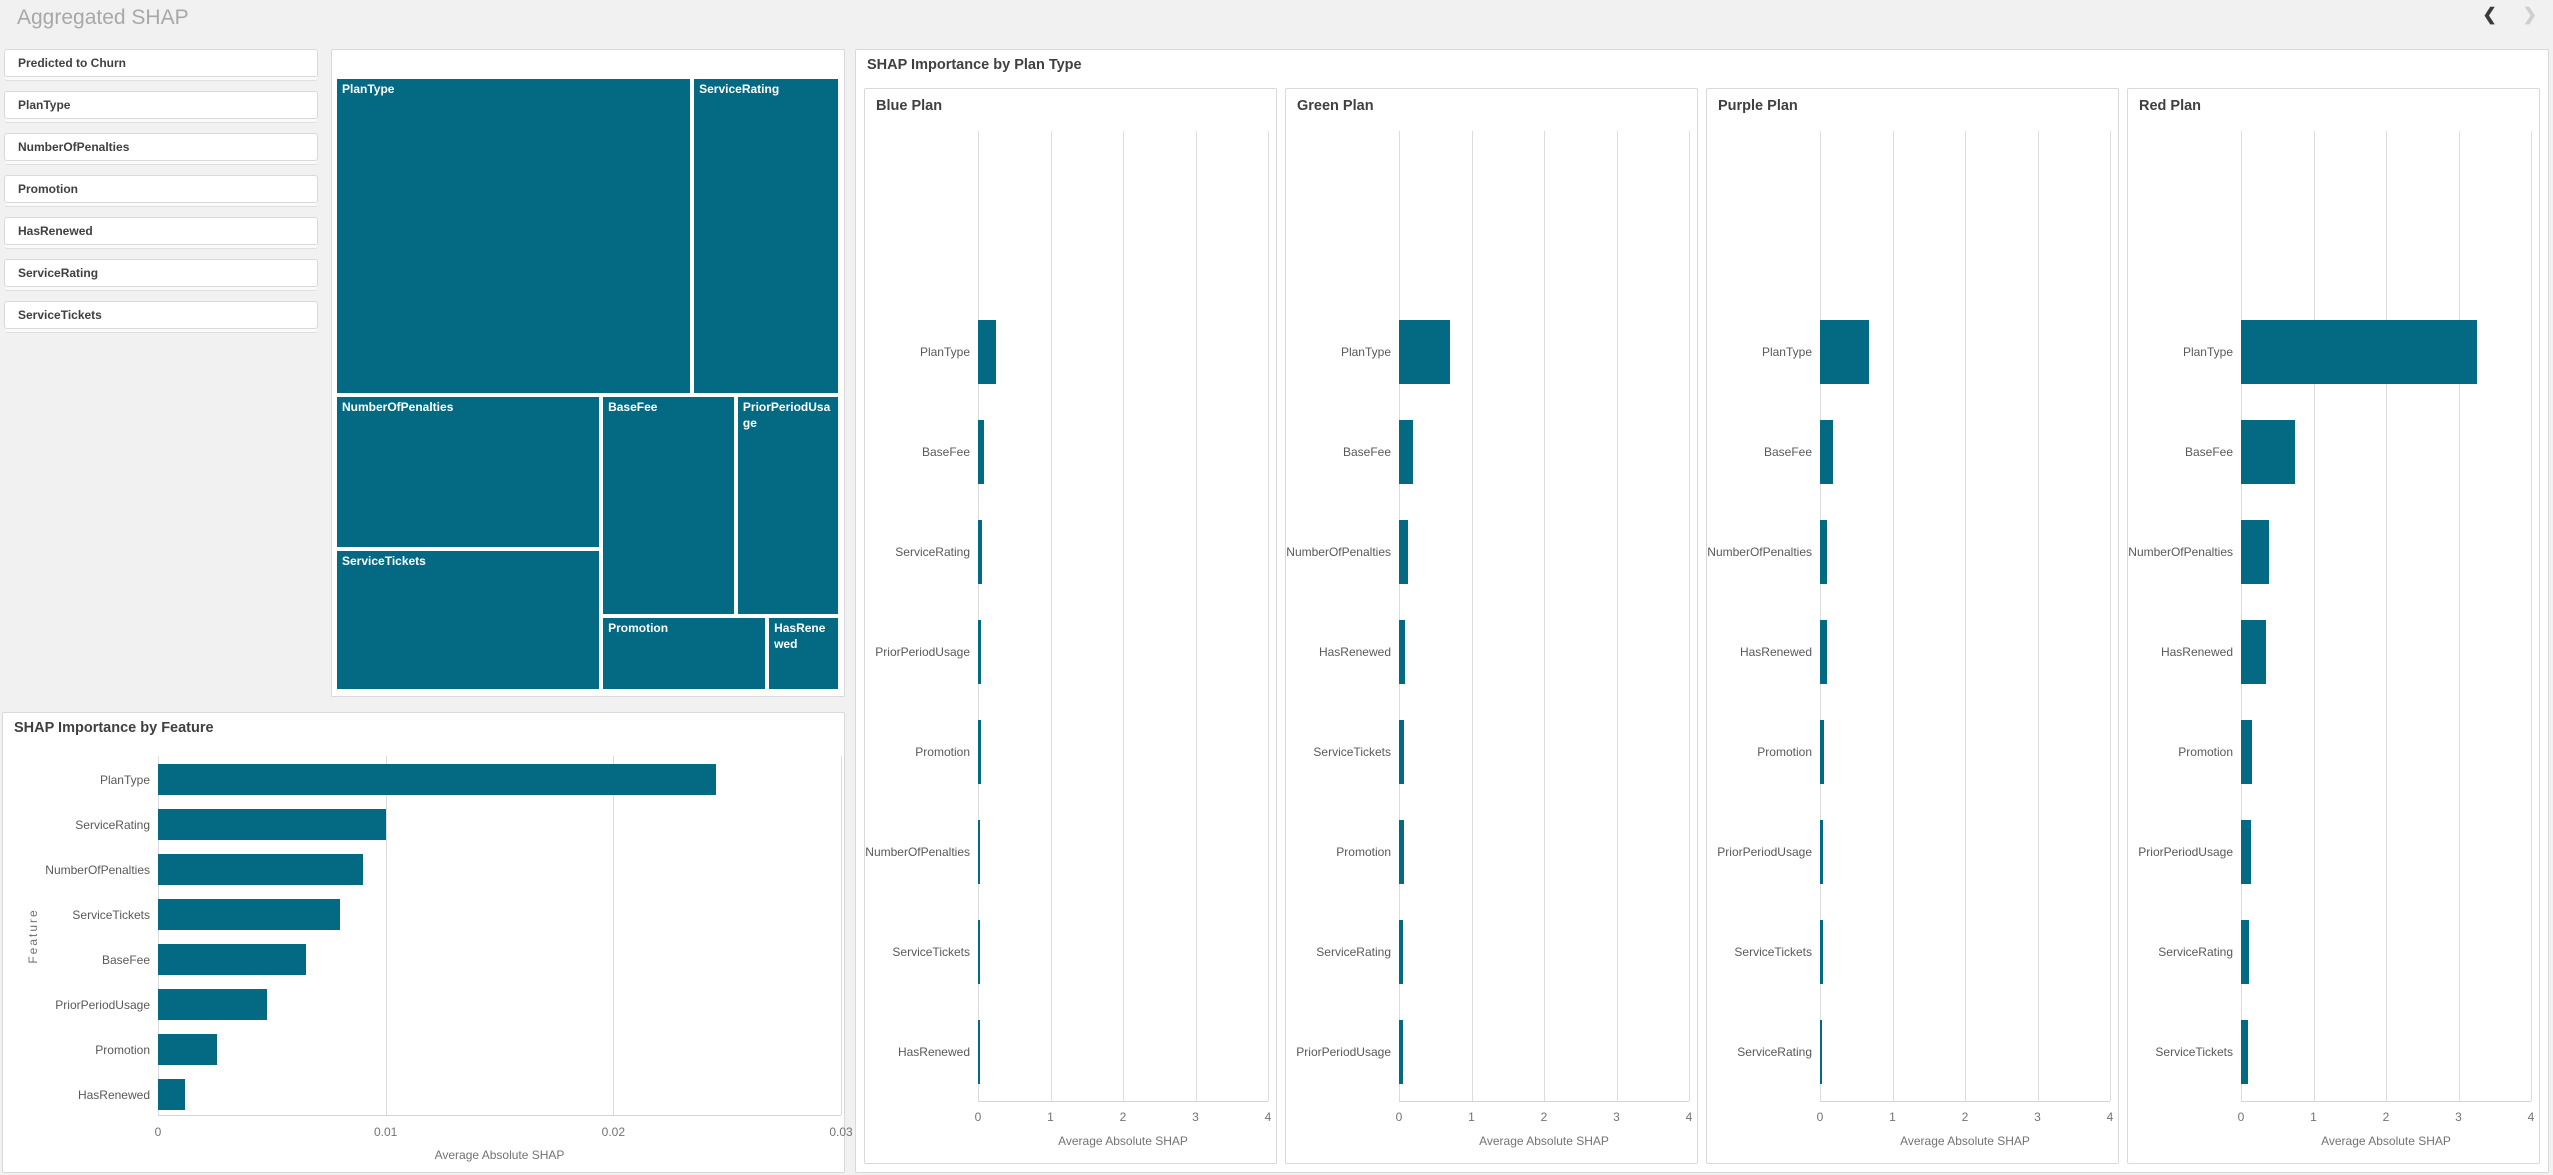  I want to click on filter-label: HasRenewed, so click(55, 231).